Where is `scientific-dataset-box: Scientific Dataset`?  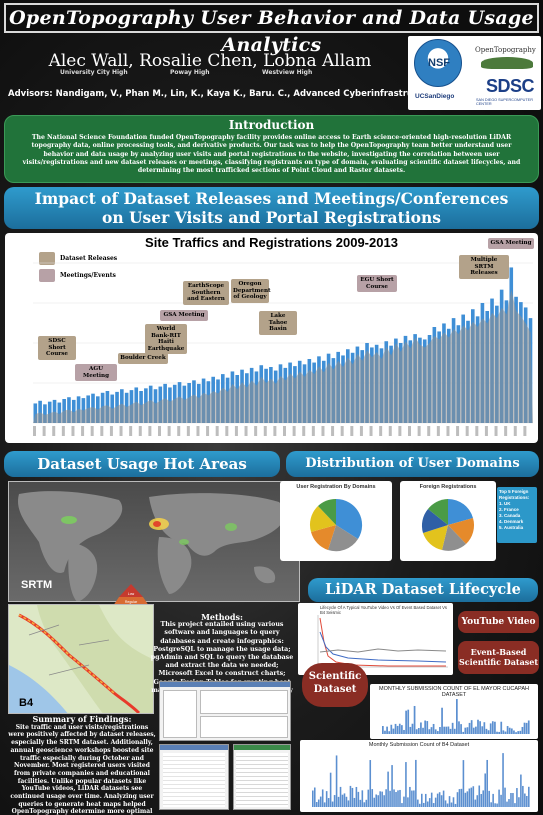
scientific-dataset-box: Scientific Dataset is located at coordinates (335, 685).